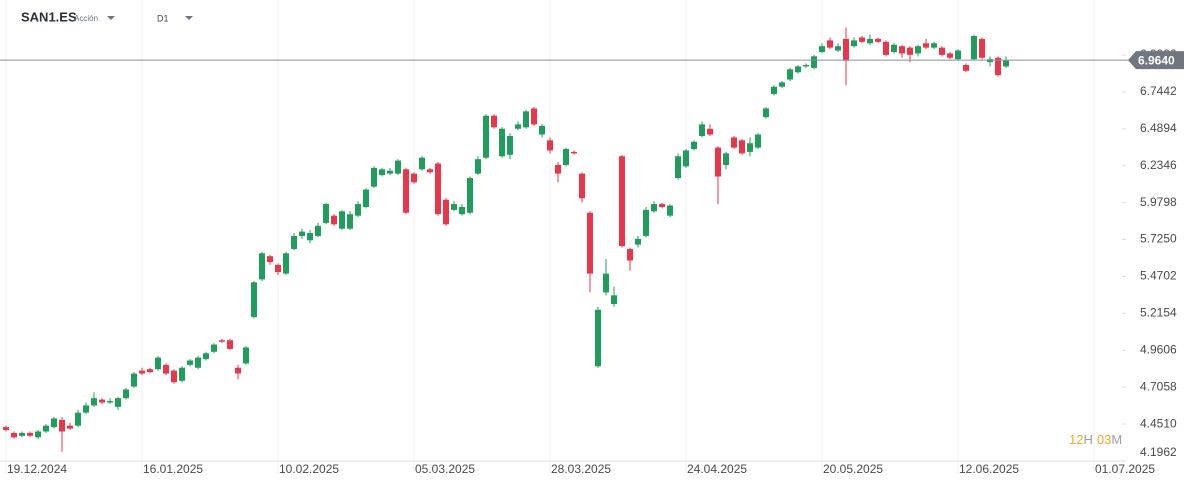  Describe the element at coordinates (1158, 349) in the screenshot. I see `y-tick-label: 4.9606` at that location.